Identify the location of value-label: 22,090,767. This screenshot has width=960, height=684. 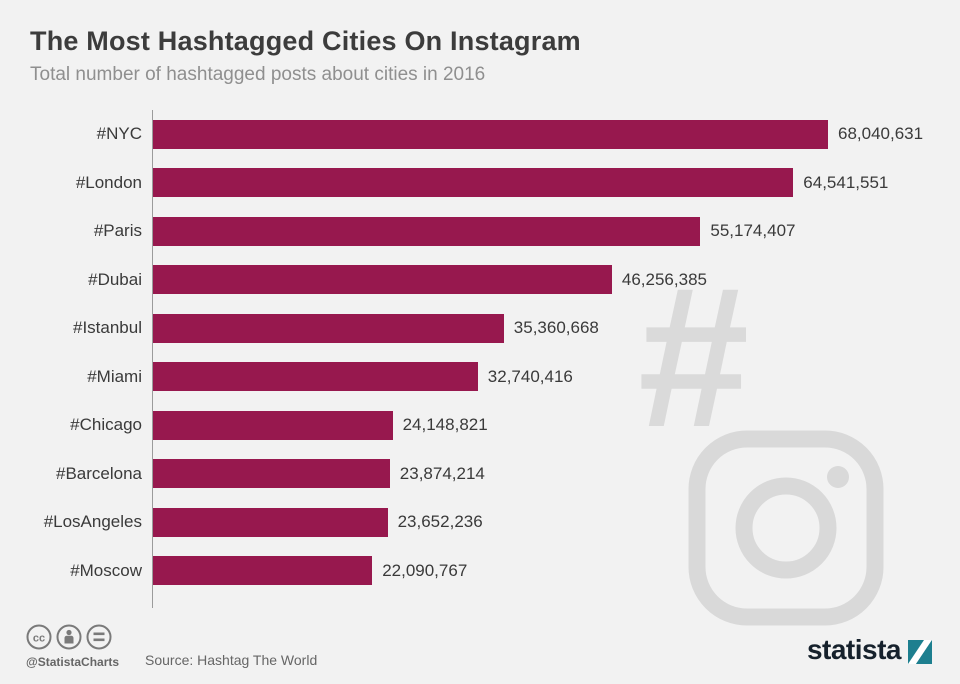
(425, 570).